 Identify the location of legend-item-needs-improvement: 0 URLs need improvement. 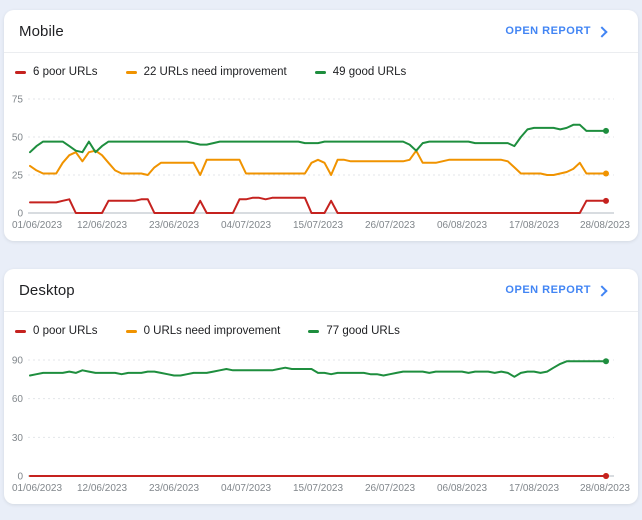
(203, 331).